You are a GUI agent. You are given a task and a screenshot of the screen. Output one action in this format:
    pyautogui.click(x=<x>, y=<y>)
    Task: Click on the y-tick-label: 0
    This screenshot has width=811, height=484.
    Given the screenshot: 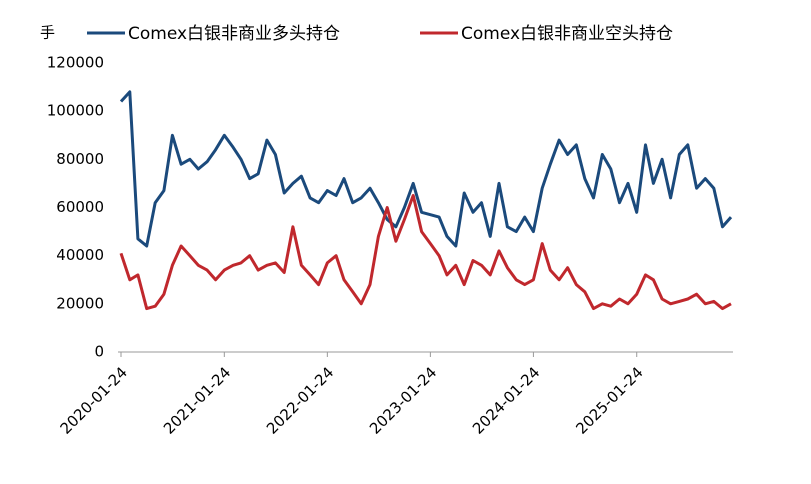 What is the action you would take?
    pyautogui.click(x=99, y=352)
    